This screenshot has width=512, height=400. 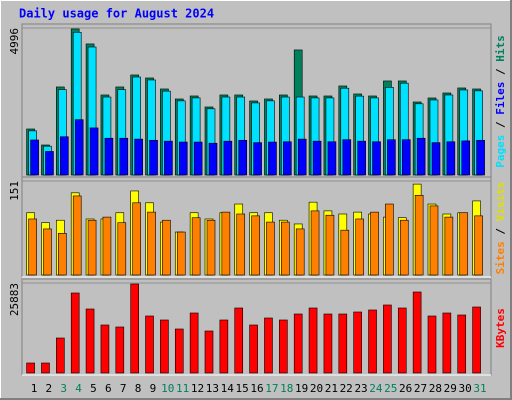 What do you see at coordinates (331, 388) in the screenshot?
I see `x-tick-label: 21` at bounding box center [331, 388].